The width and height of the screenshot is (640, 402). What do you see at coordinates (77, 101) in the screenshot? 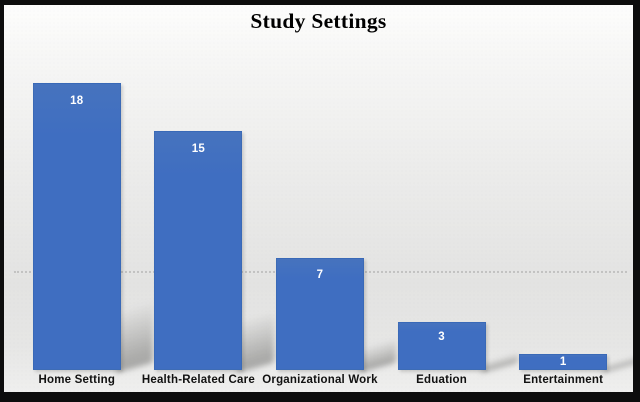
I see `bar-value-label: 18` at bounding box center [77, 101].